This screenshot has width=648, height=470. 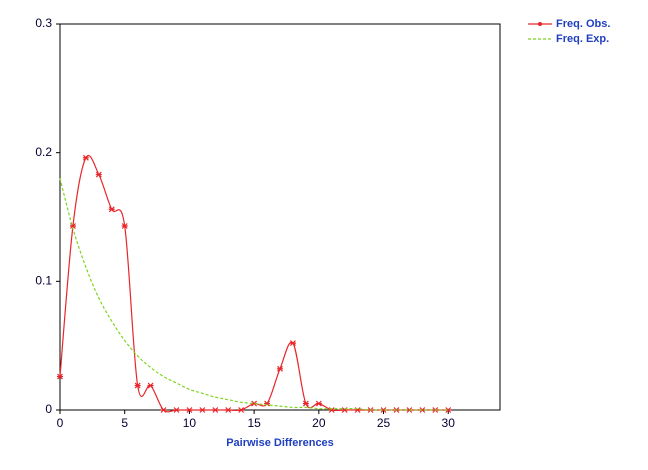 I want to click on legend-label: Freq. Exp., so click(x=582, y=39).